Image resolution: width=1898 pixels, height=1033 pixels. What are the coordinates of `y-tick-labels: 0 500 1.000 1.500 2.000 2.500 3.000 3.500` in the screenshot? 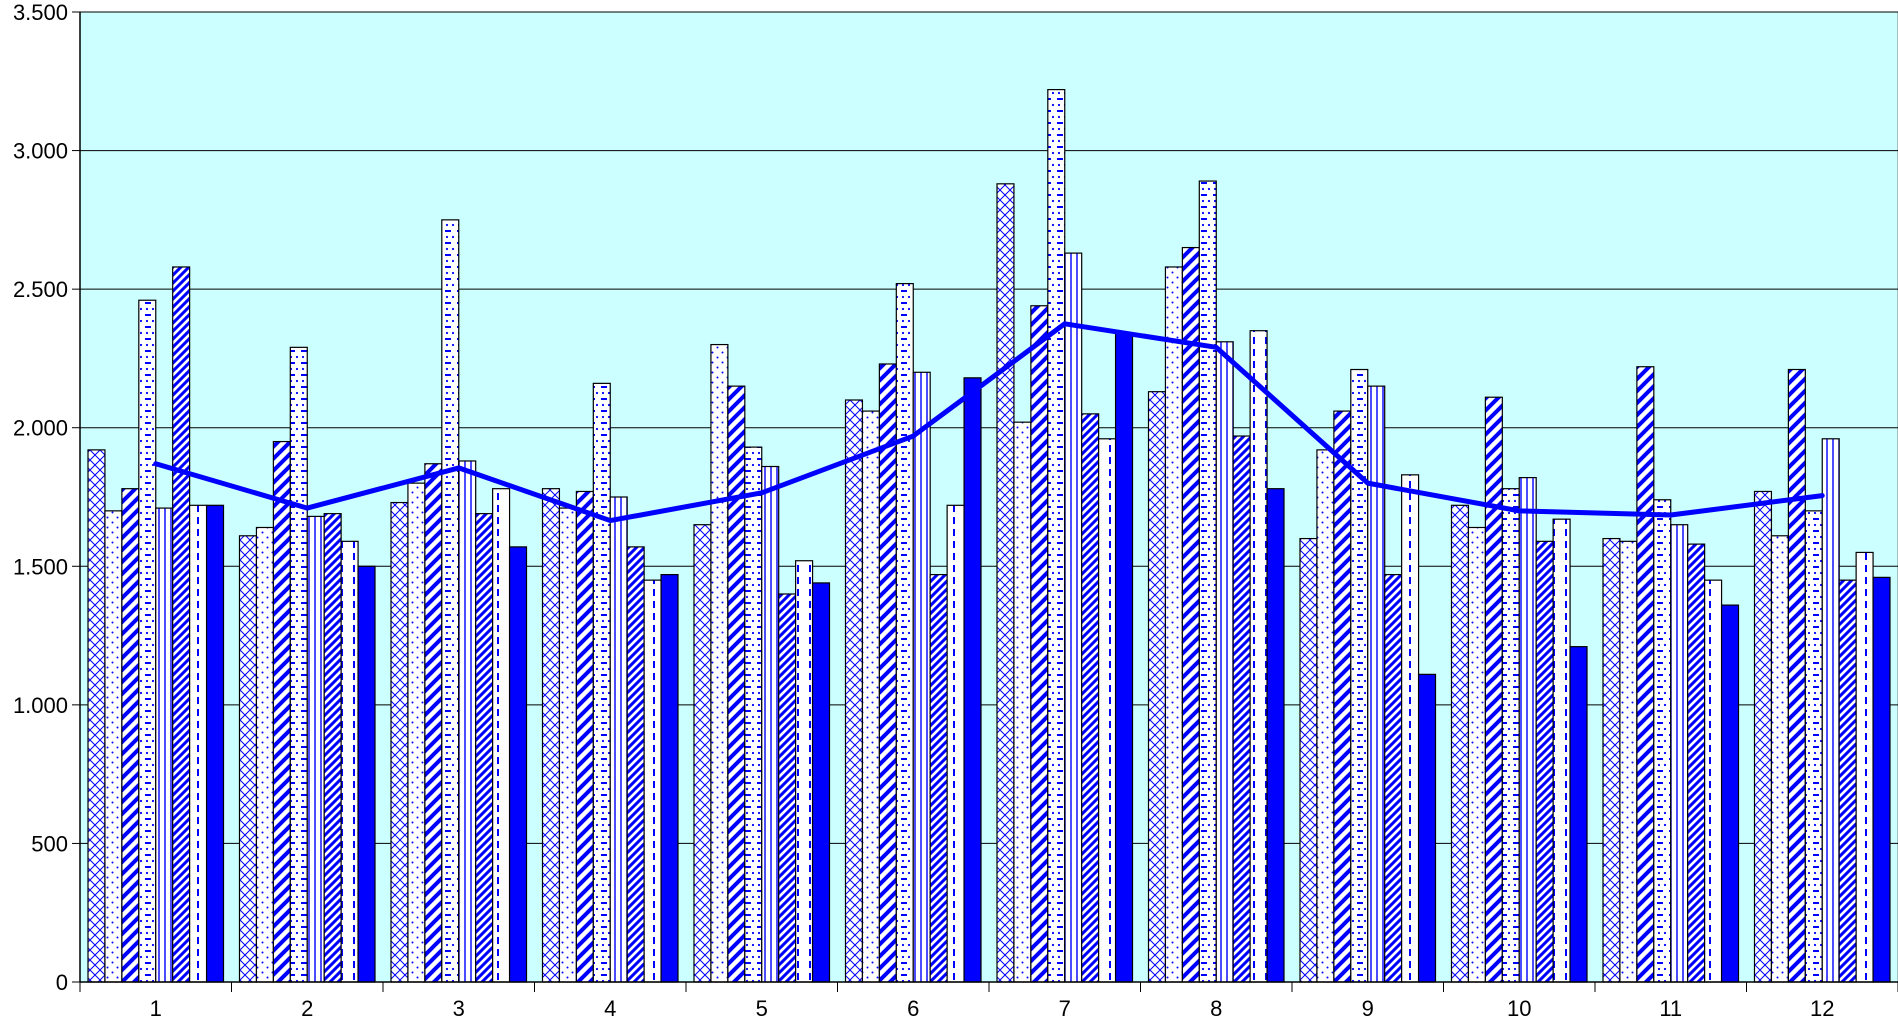 It's located at (46, 497).